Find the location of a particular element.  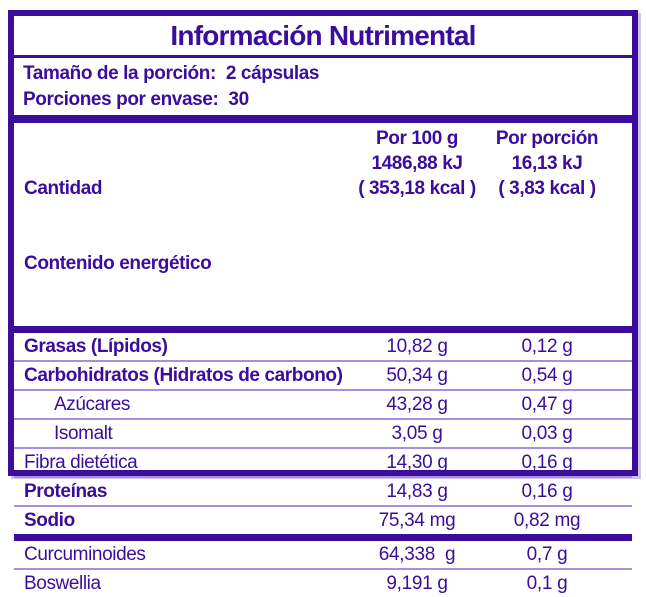

per-portion-header: Por porción is located at coordinates (547, 138).